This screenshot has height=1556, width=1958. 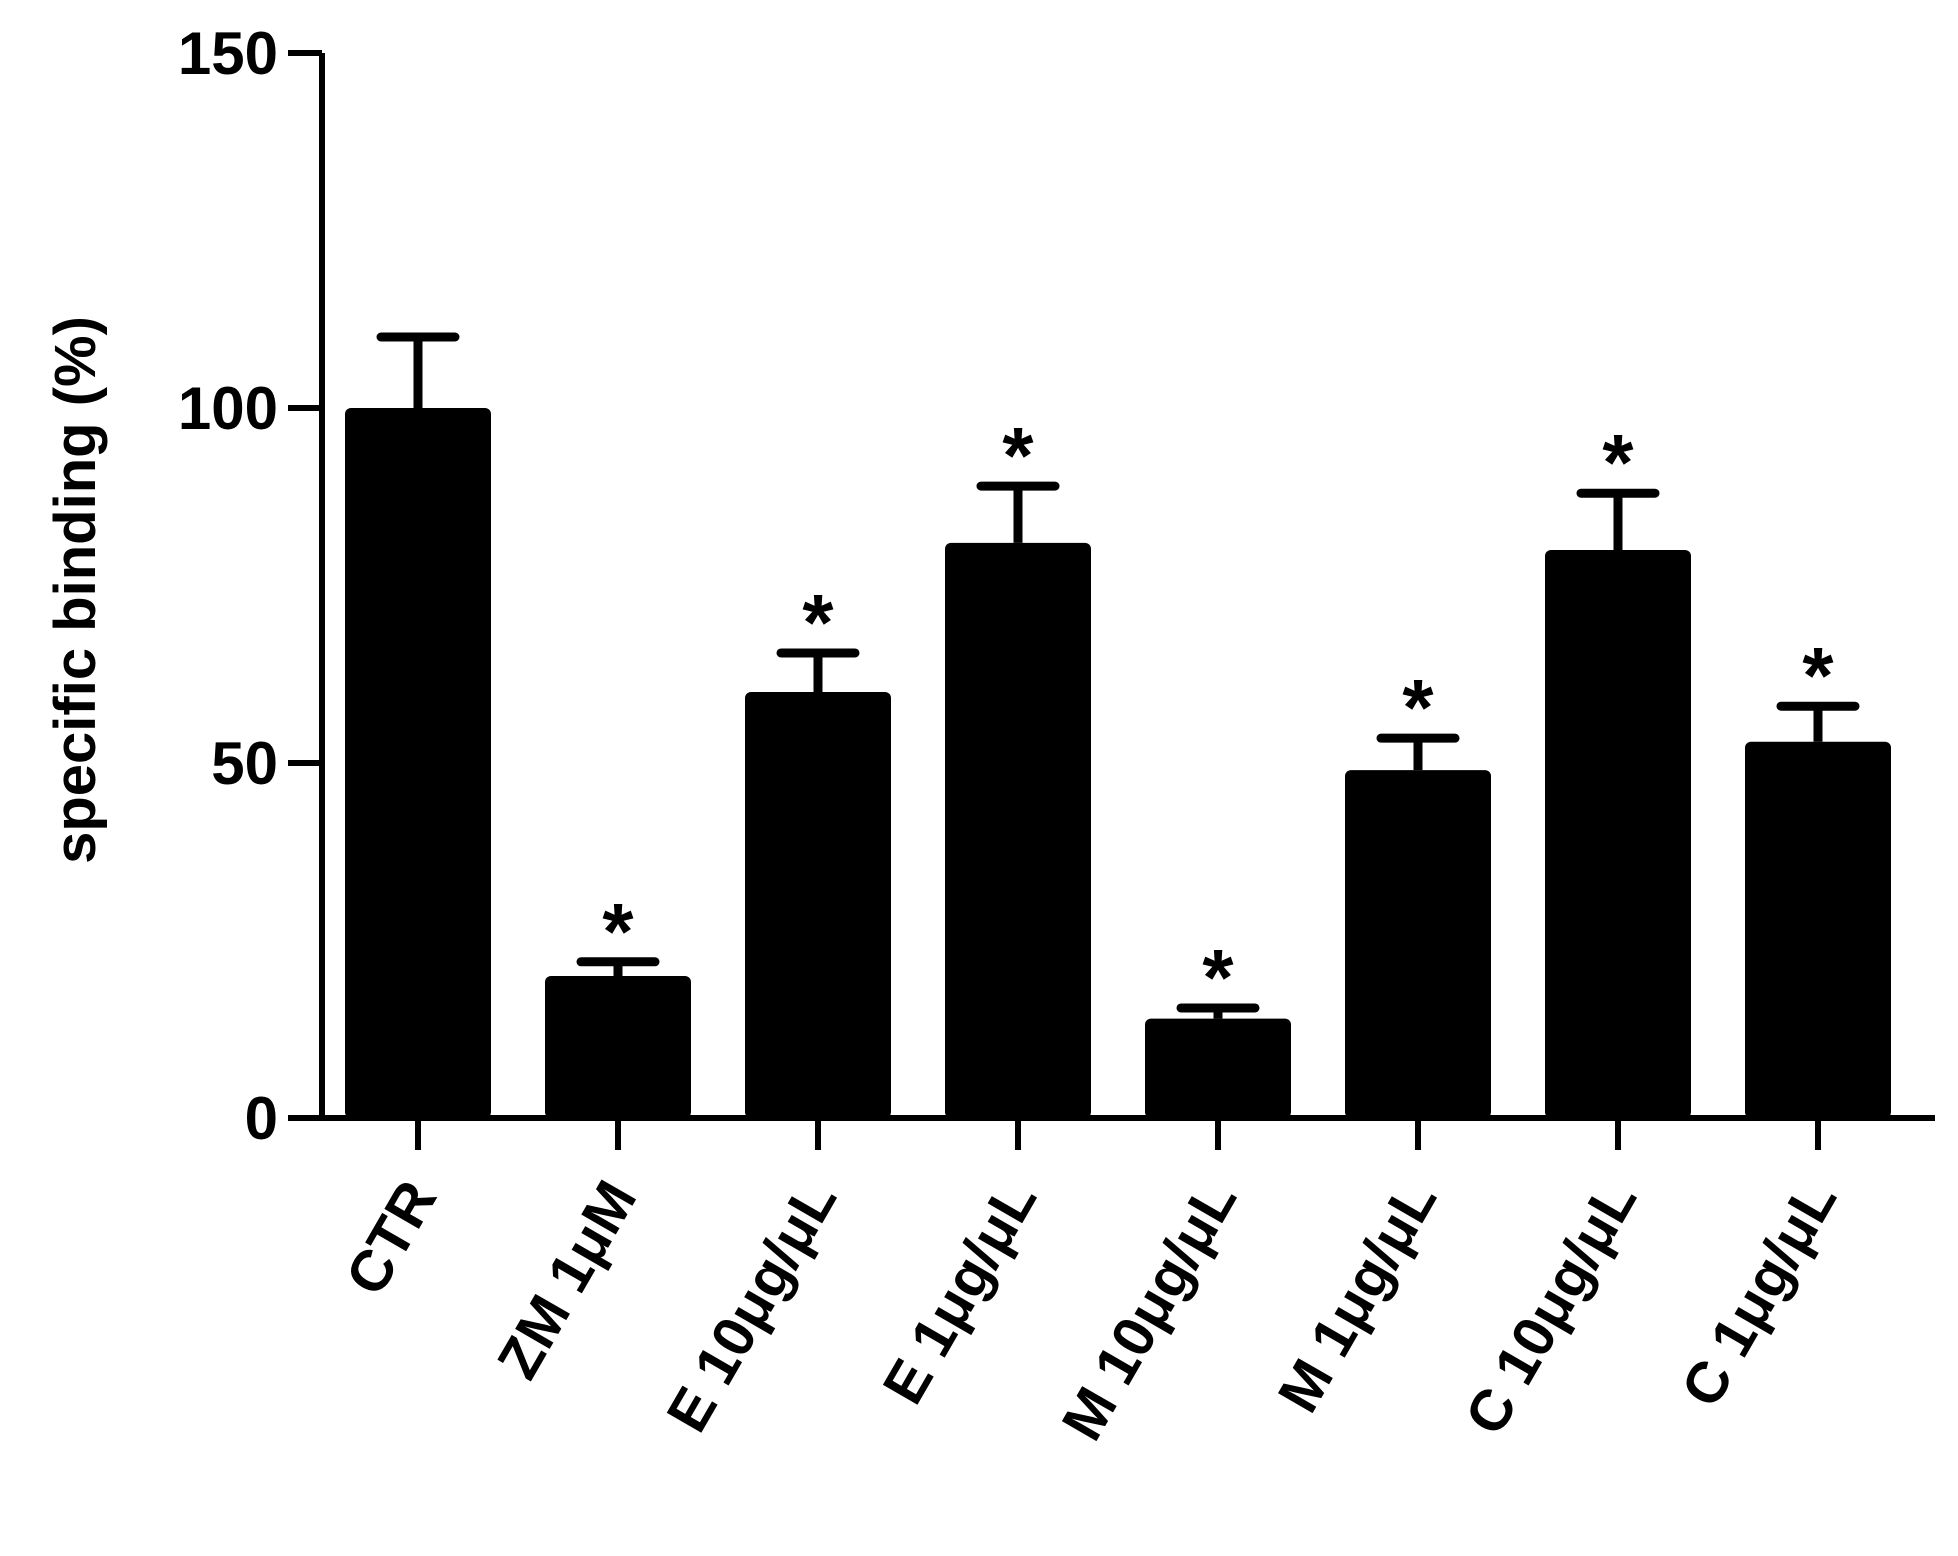 I want to click on x-tick-label: C 10μg/μL, so click(x=1551, y=1307).